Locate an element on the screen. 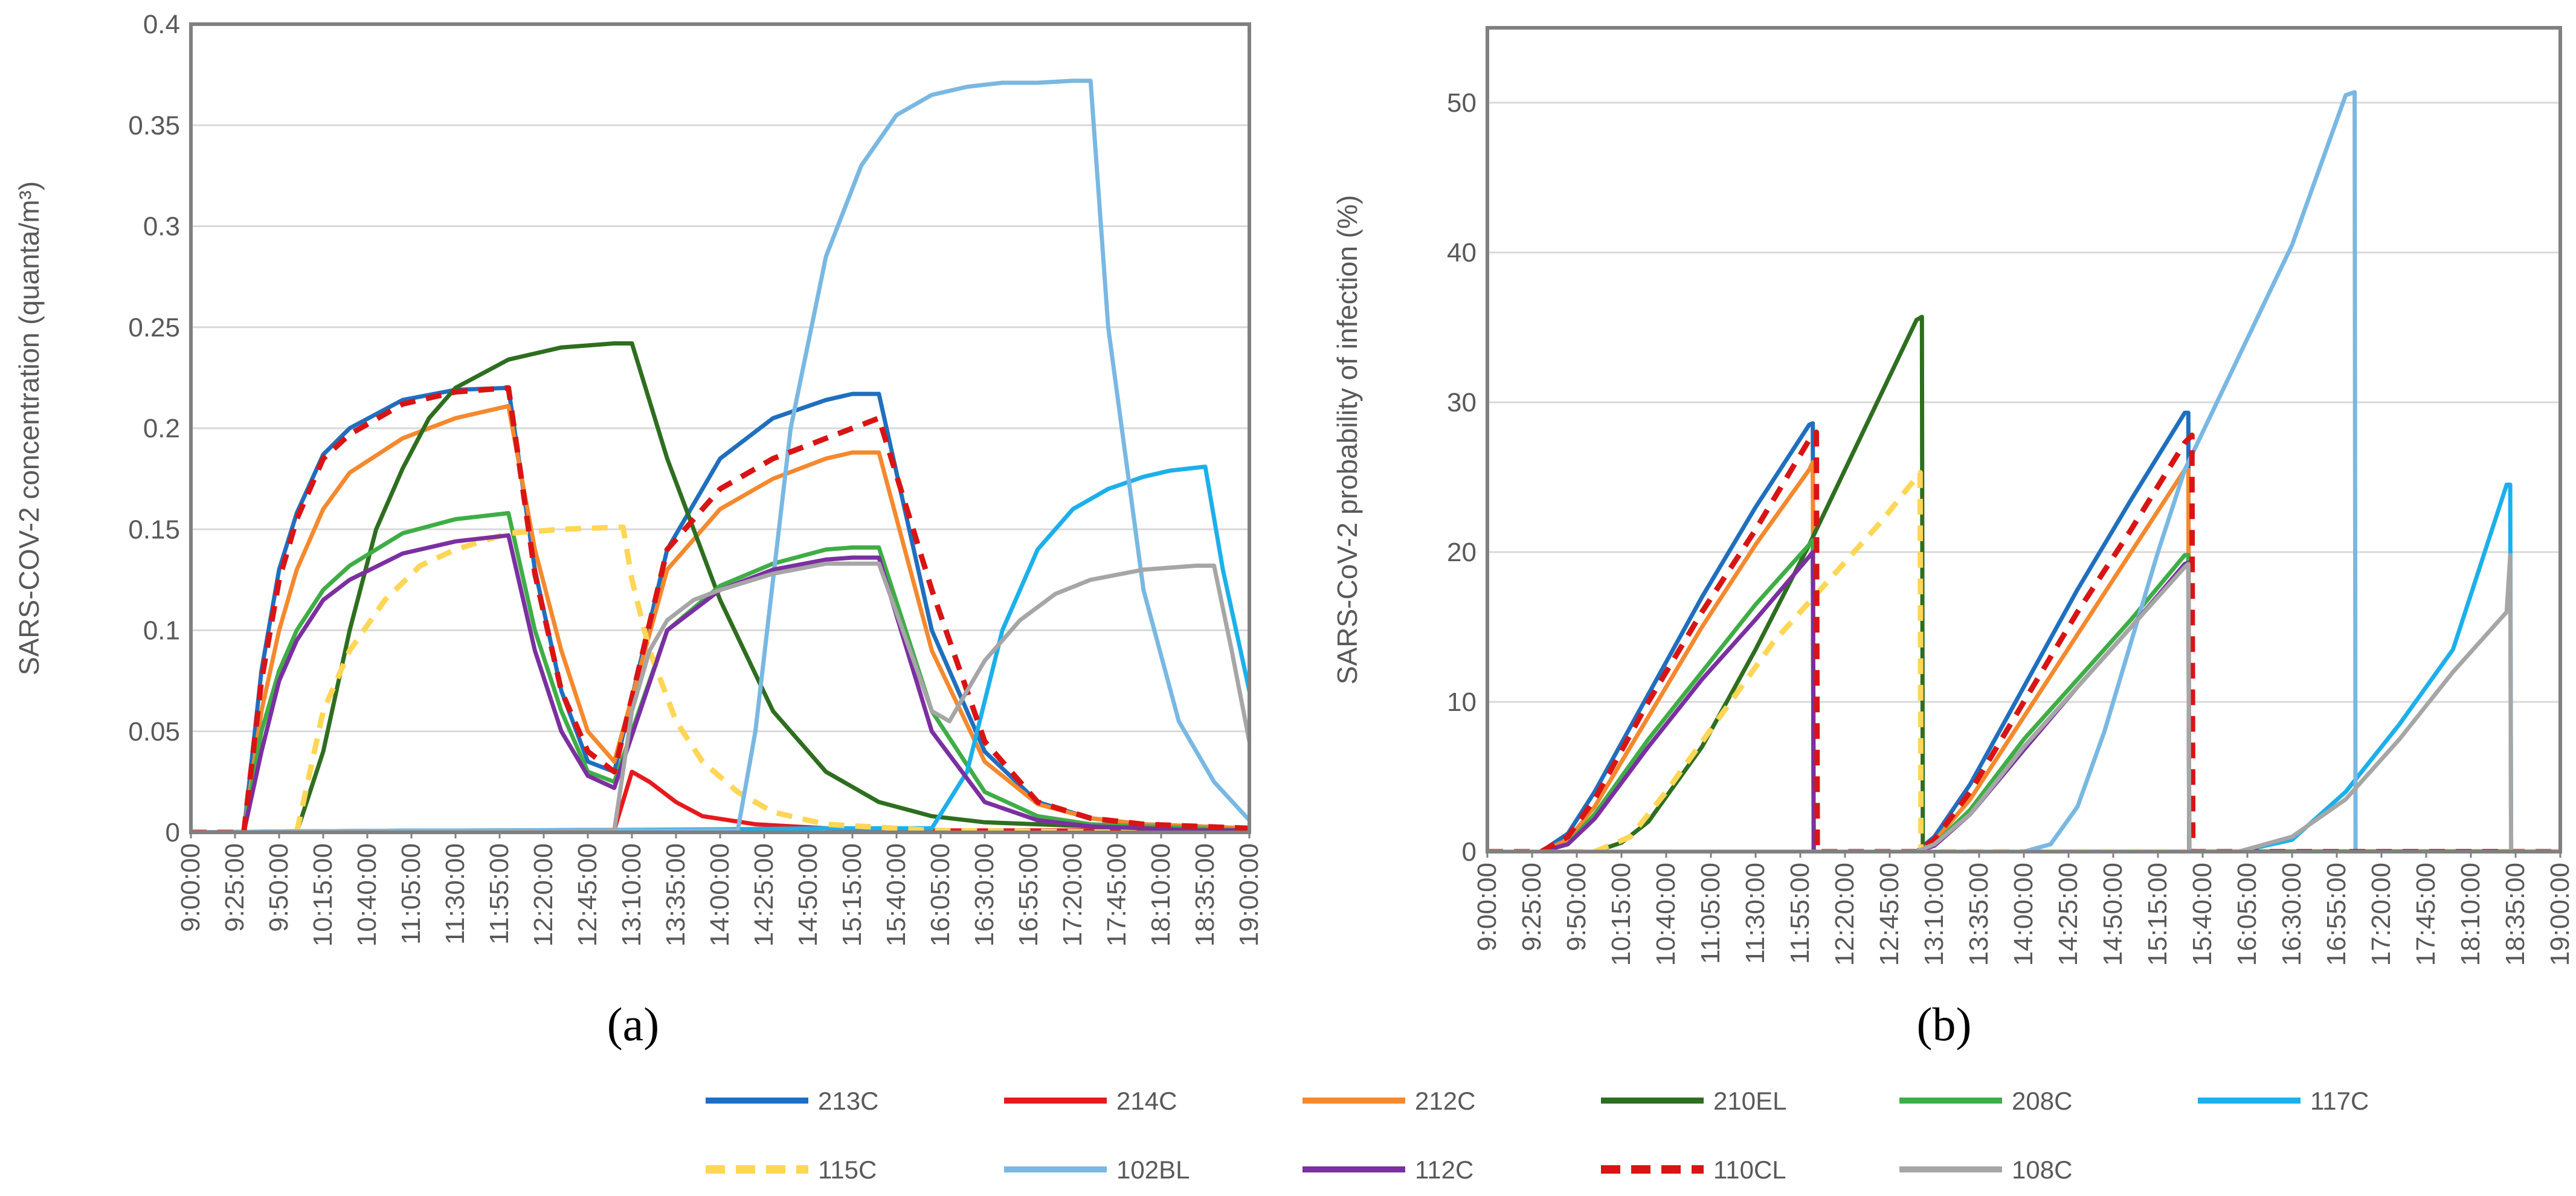 The height and width of the screenshot is (1196, 2576). y-axis-label: SARS-COV-2 concentration (quanta/m³) is located at coordinates (29, 428).